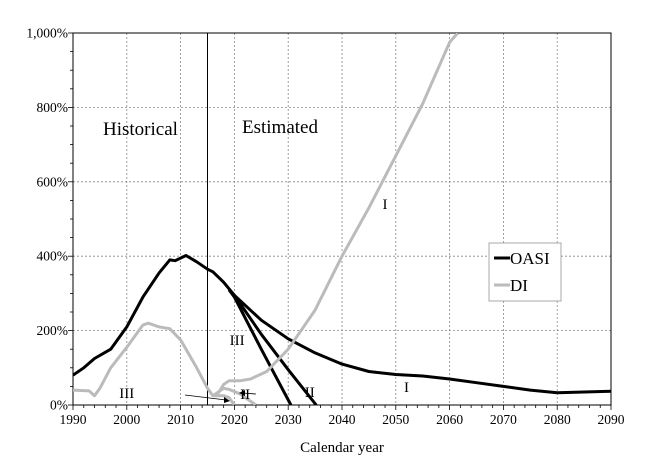 The image size is (648, 473). I want to click on x-tick-label: 1990, so click(73, 419).